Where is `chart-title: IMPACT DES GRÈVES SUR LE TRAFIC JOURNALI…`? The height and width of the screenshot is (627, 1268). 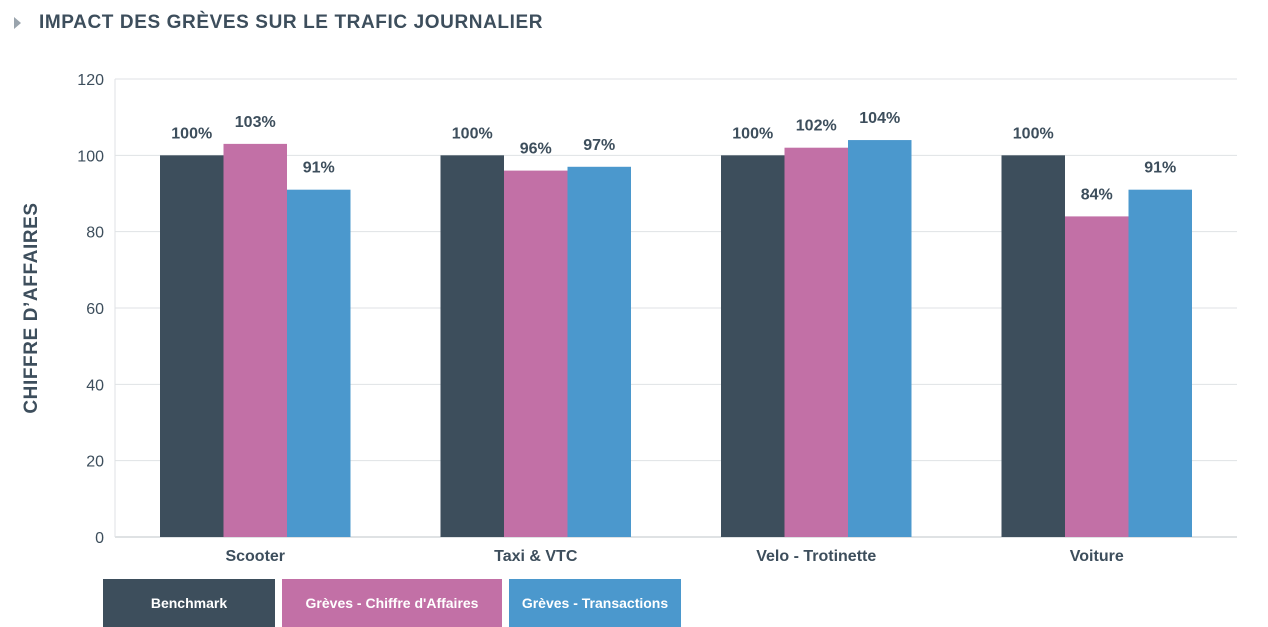
chart-title: IMPACT DES GRÈVES SUR LE TRAFIC JOURNALI… is located at coordinates (291, 22).